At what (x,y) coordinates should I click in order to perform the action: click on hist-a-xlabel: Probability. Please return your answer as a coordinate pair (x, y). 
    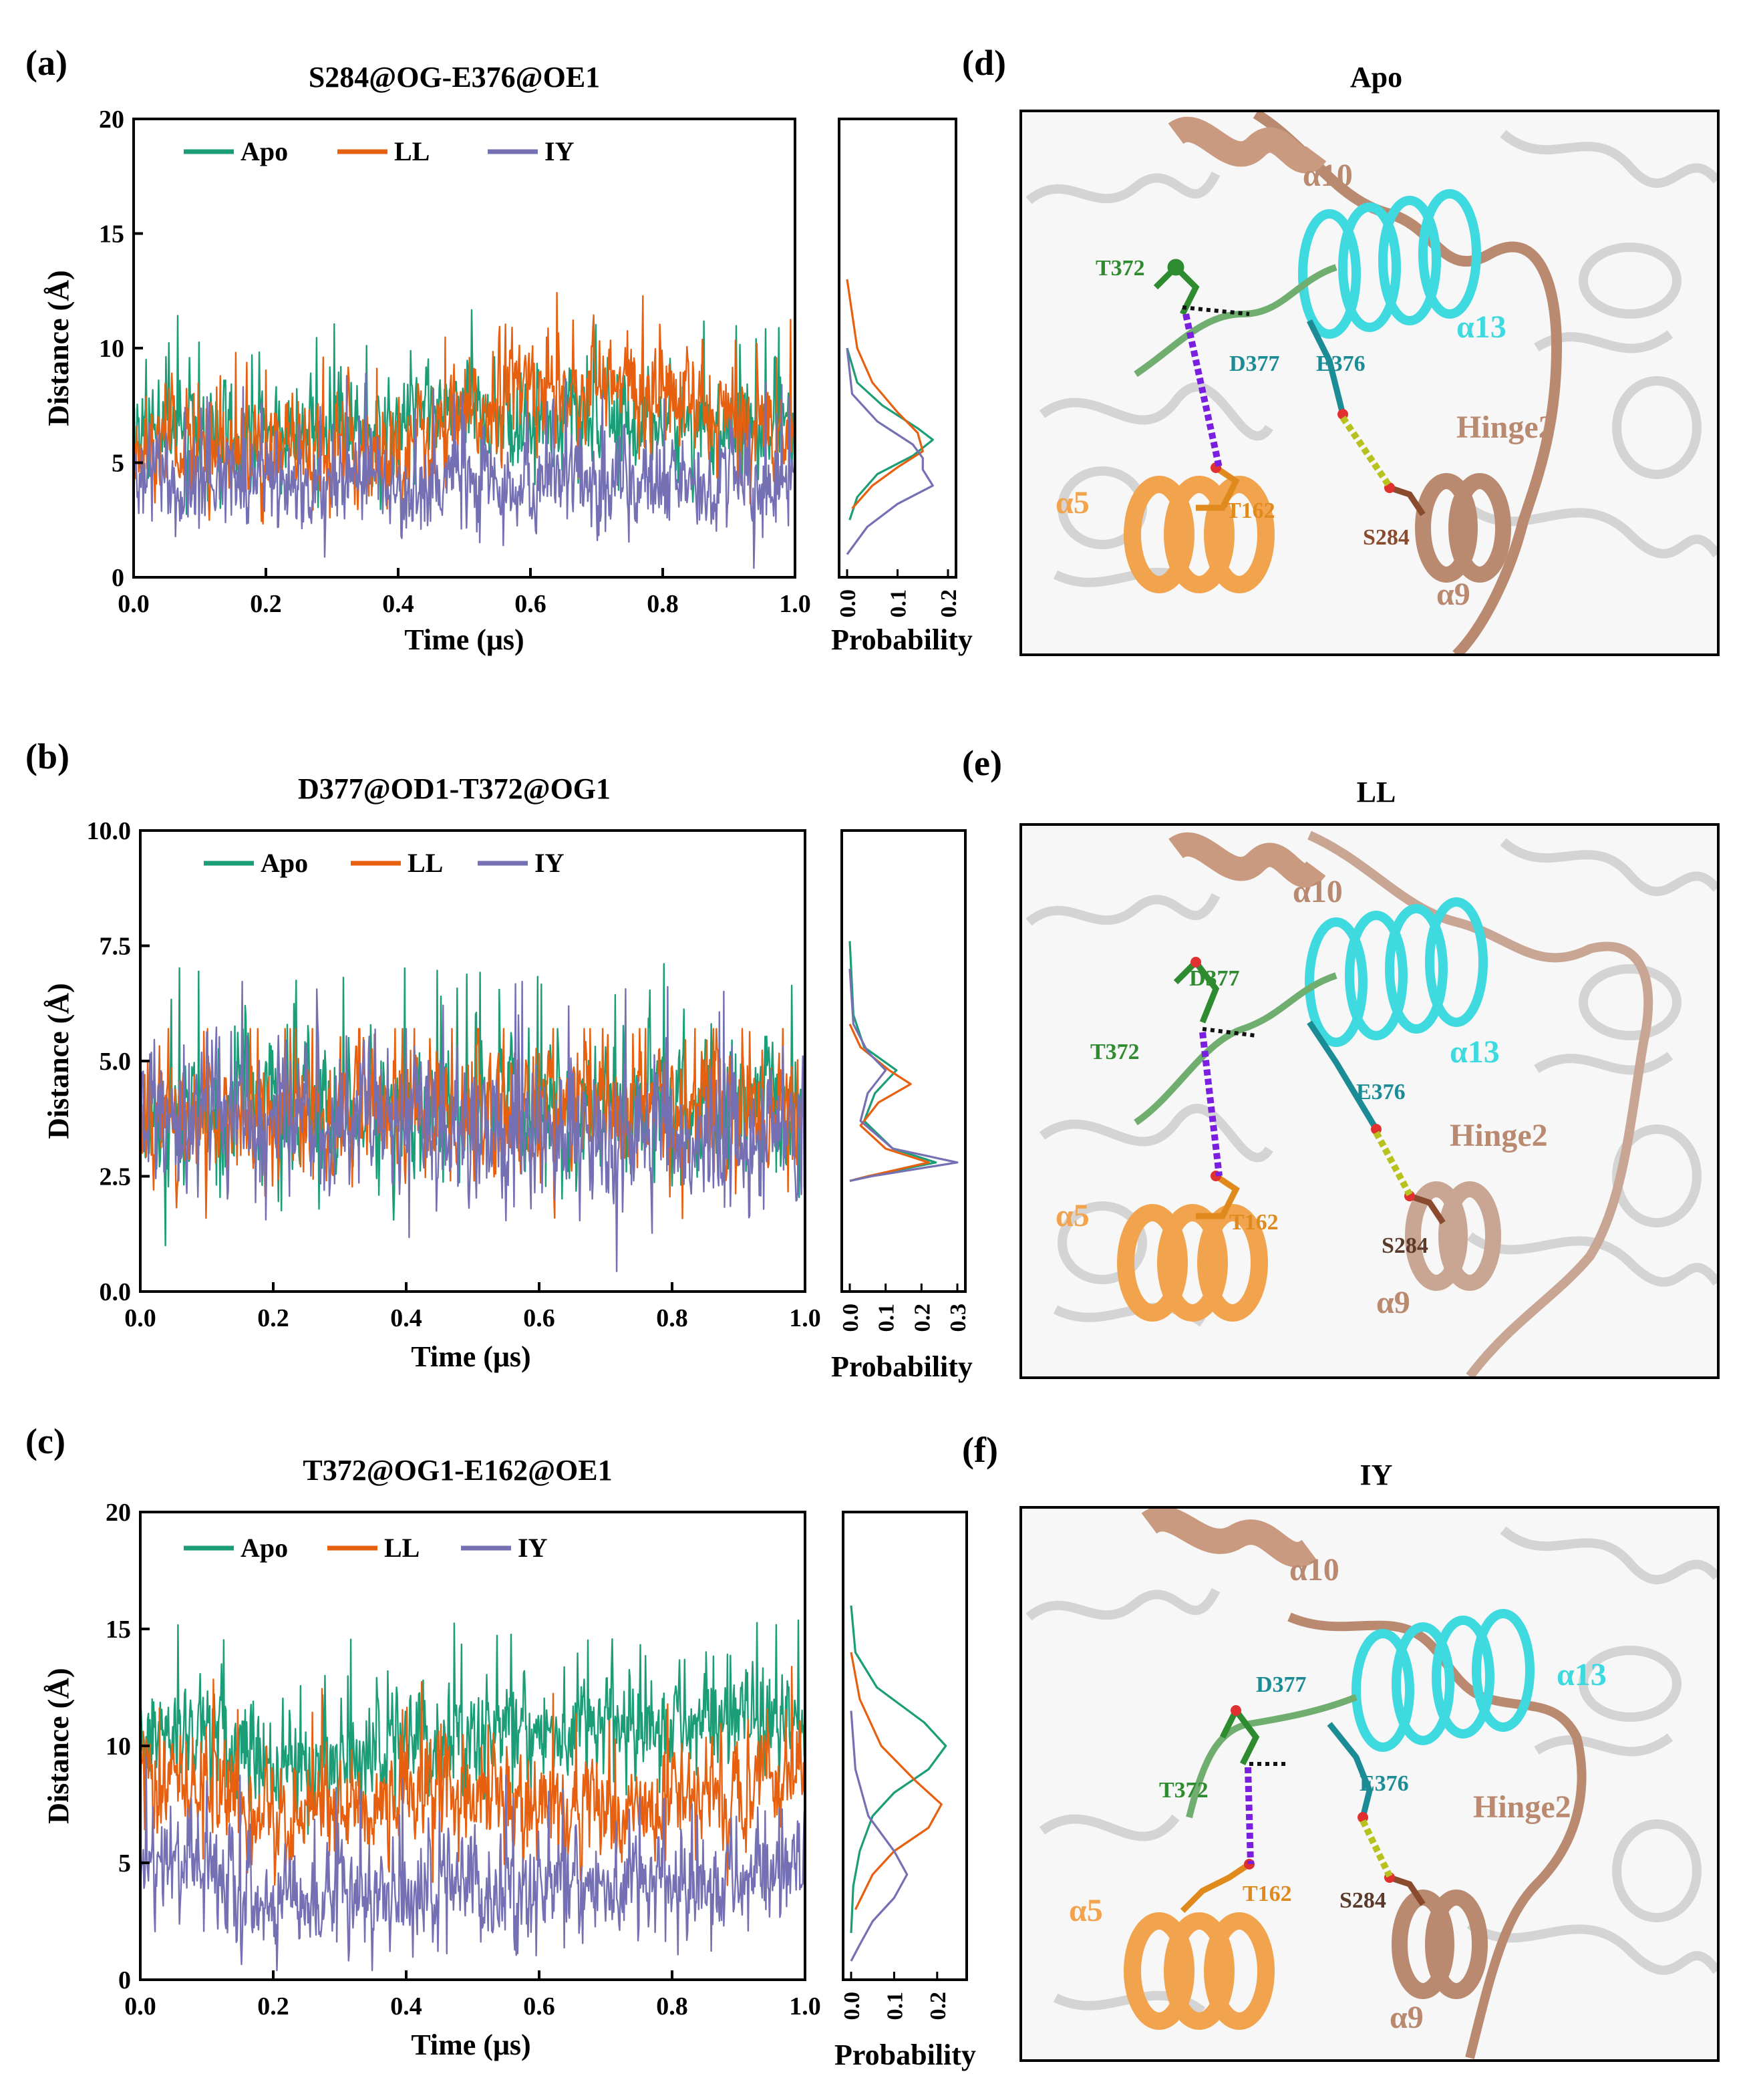
    Looking at the image, I should click on (902, 639).